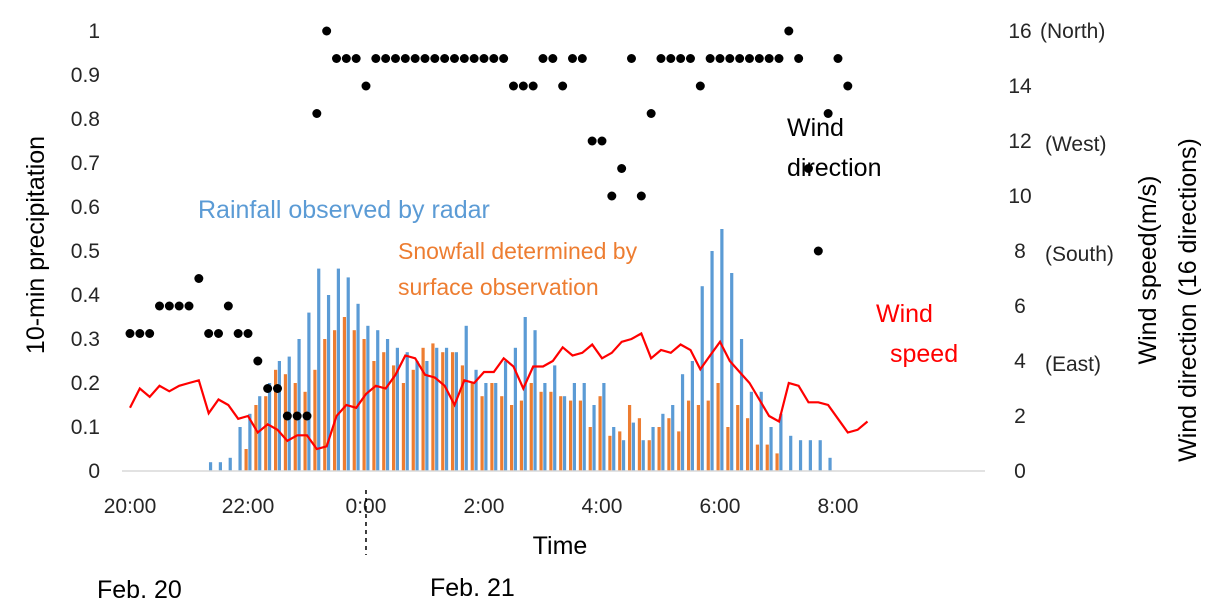  I want to click on left-tick-label: 0.4, so click(86, 295).